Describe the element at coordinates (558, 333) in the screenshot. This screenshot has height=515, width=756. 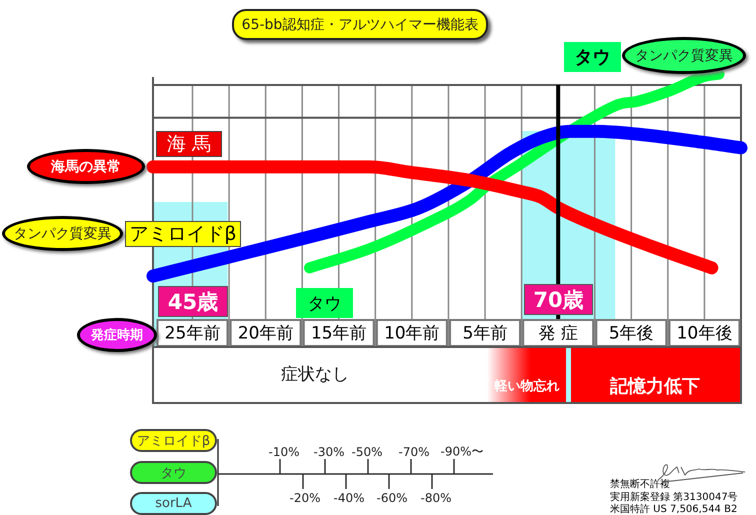
I see `x-tick-label: 発 症` at that location.